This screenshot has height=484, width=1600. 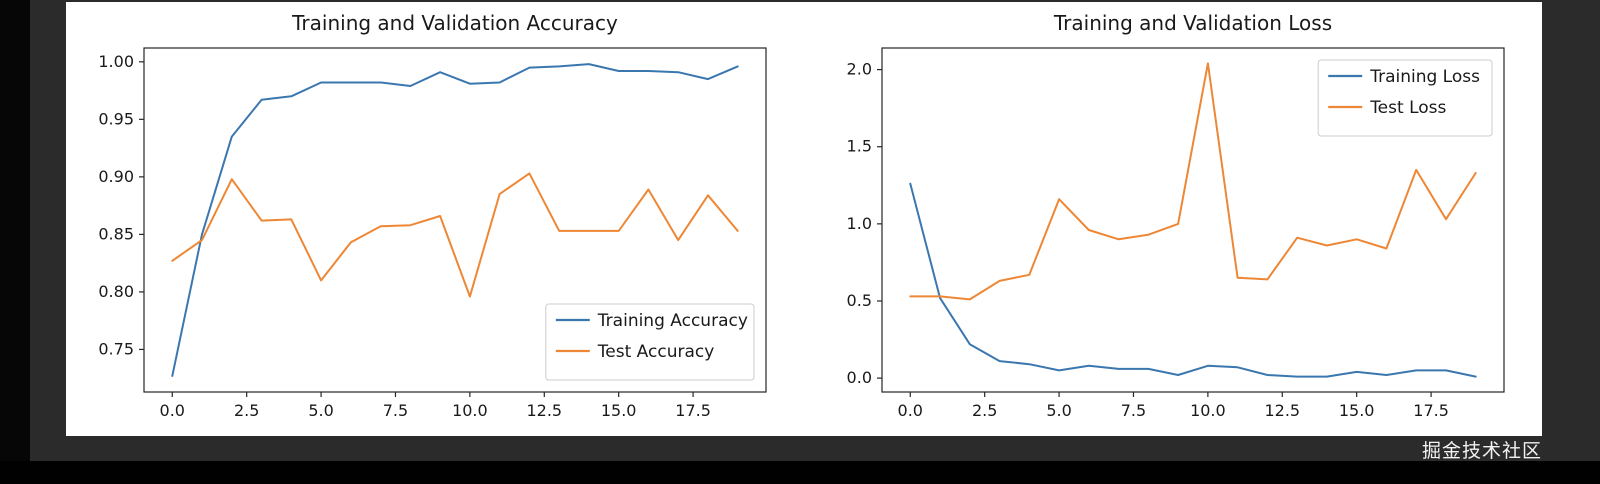 What do you see at coordinates (1193, 280) in the screenshot?
I see `line-training-loss` at bounding box center [1193, 280].